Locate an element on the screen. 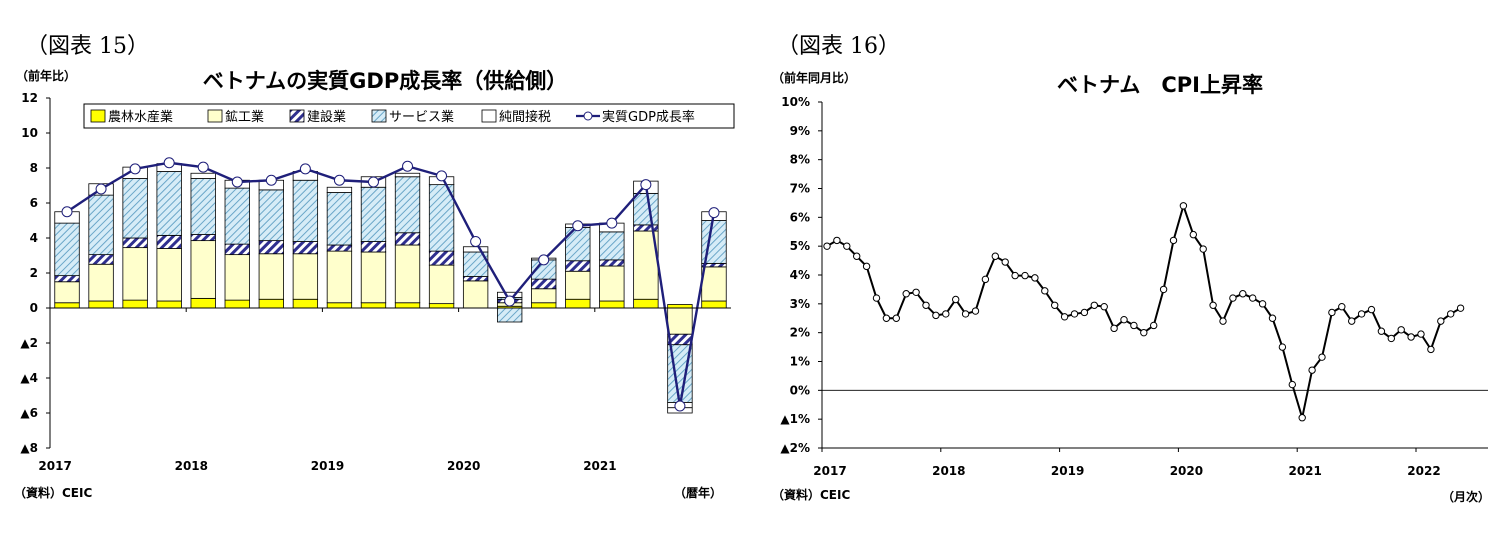 The image size is (1503, 539). legend-label-agriculture: 農林水産業 is located at coordinates (140, 117).